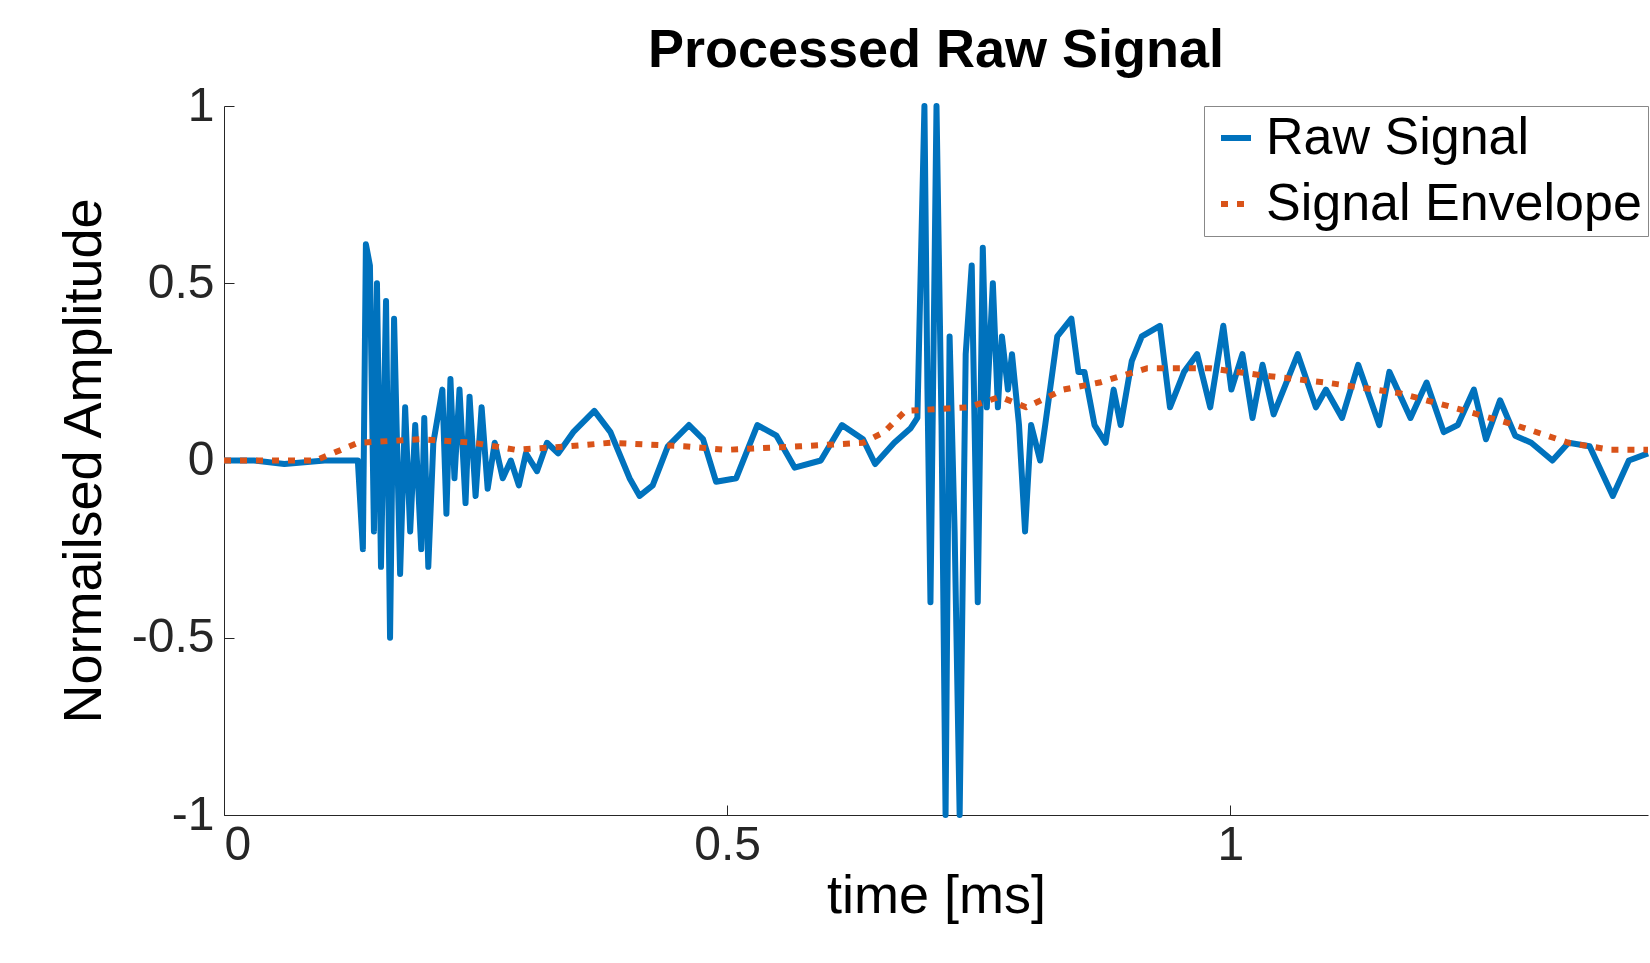 Image resolution: width=1650 pixels, height=963 pixels. What do you see at coordinates (1454, 202) in the screenshot?
I see `legend-label: Signal Envelope` at bounding box center [1454, 202].